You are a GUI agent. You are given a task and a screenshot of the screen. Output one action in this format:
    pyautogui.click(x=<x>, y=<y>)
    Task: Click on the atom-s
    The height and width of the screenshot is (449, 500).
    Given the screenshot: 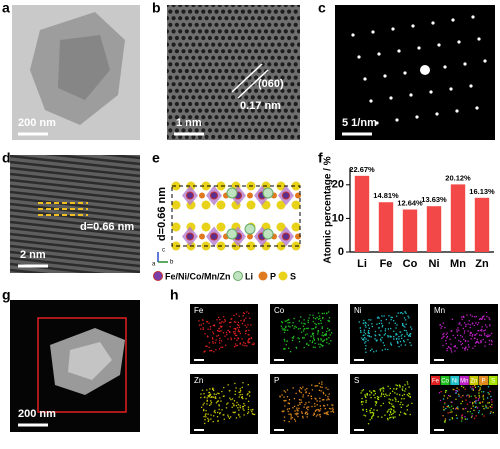 What is the action you would take?
    pyautogui.click(x=281, y=227)
    